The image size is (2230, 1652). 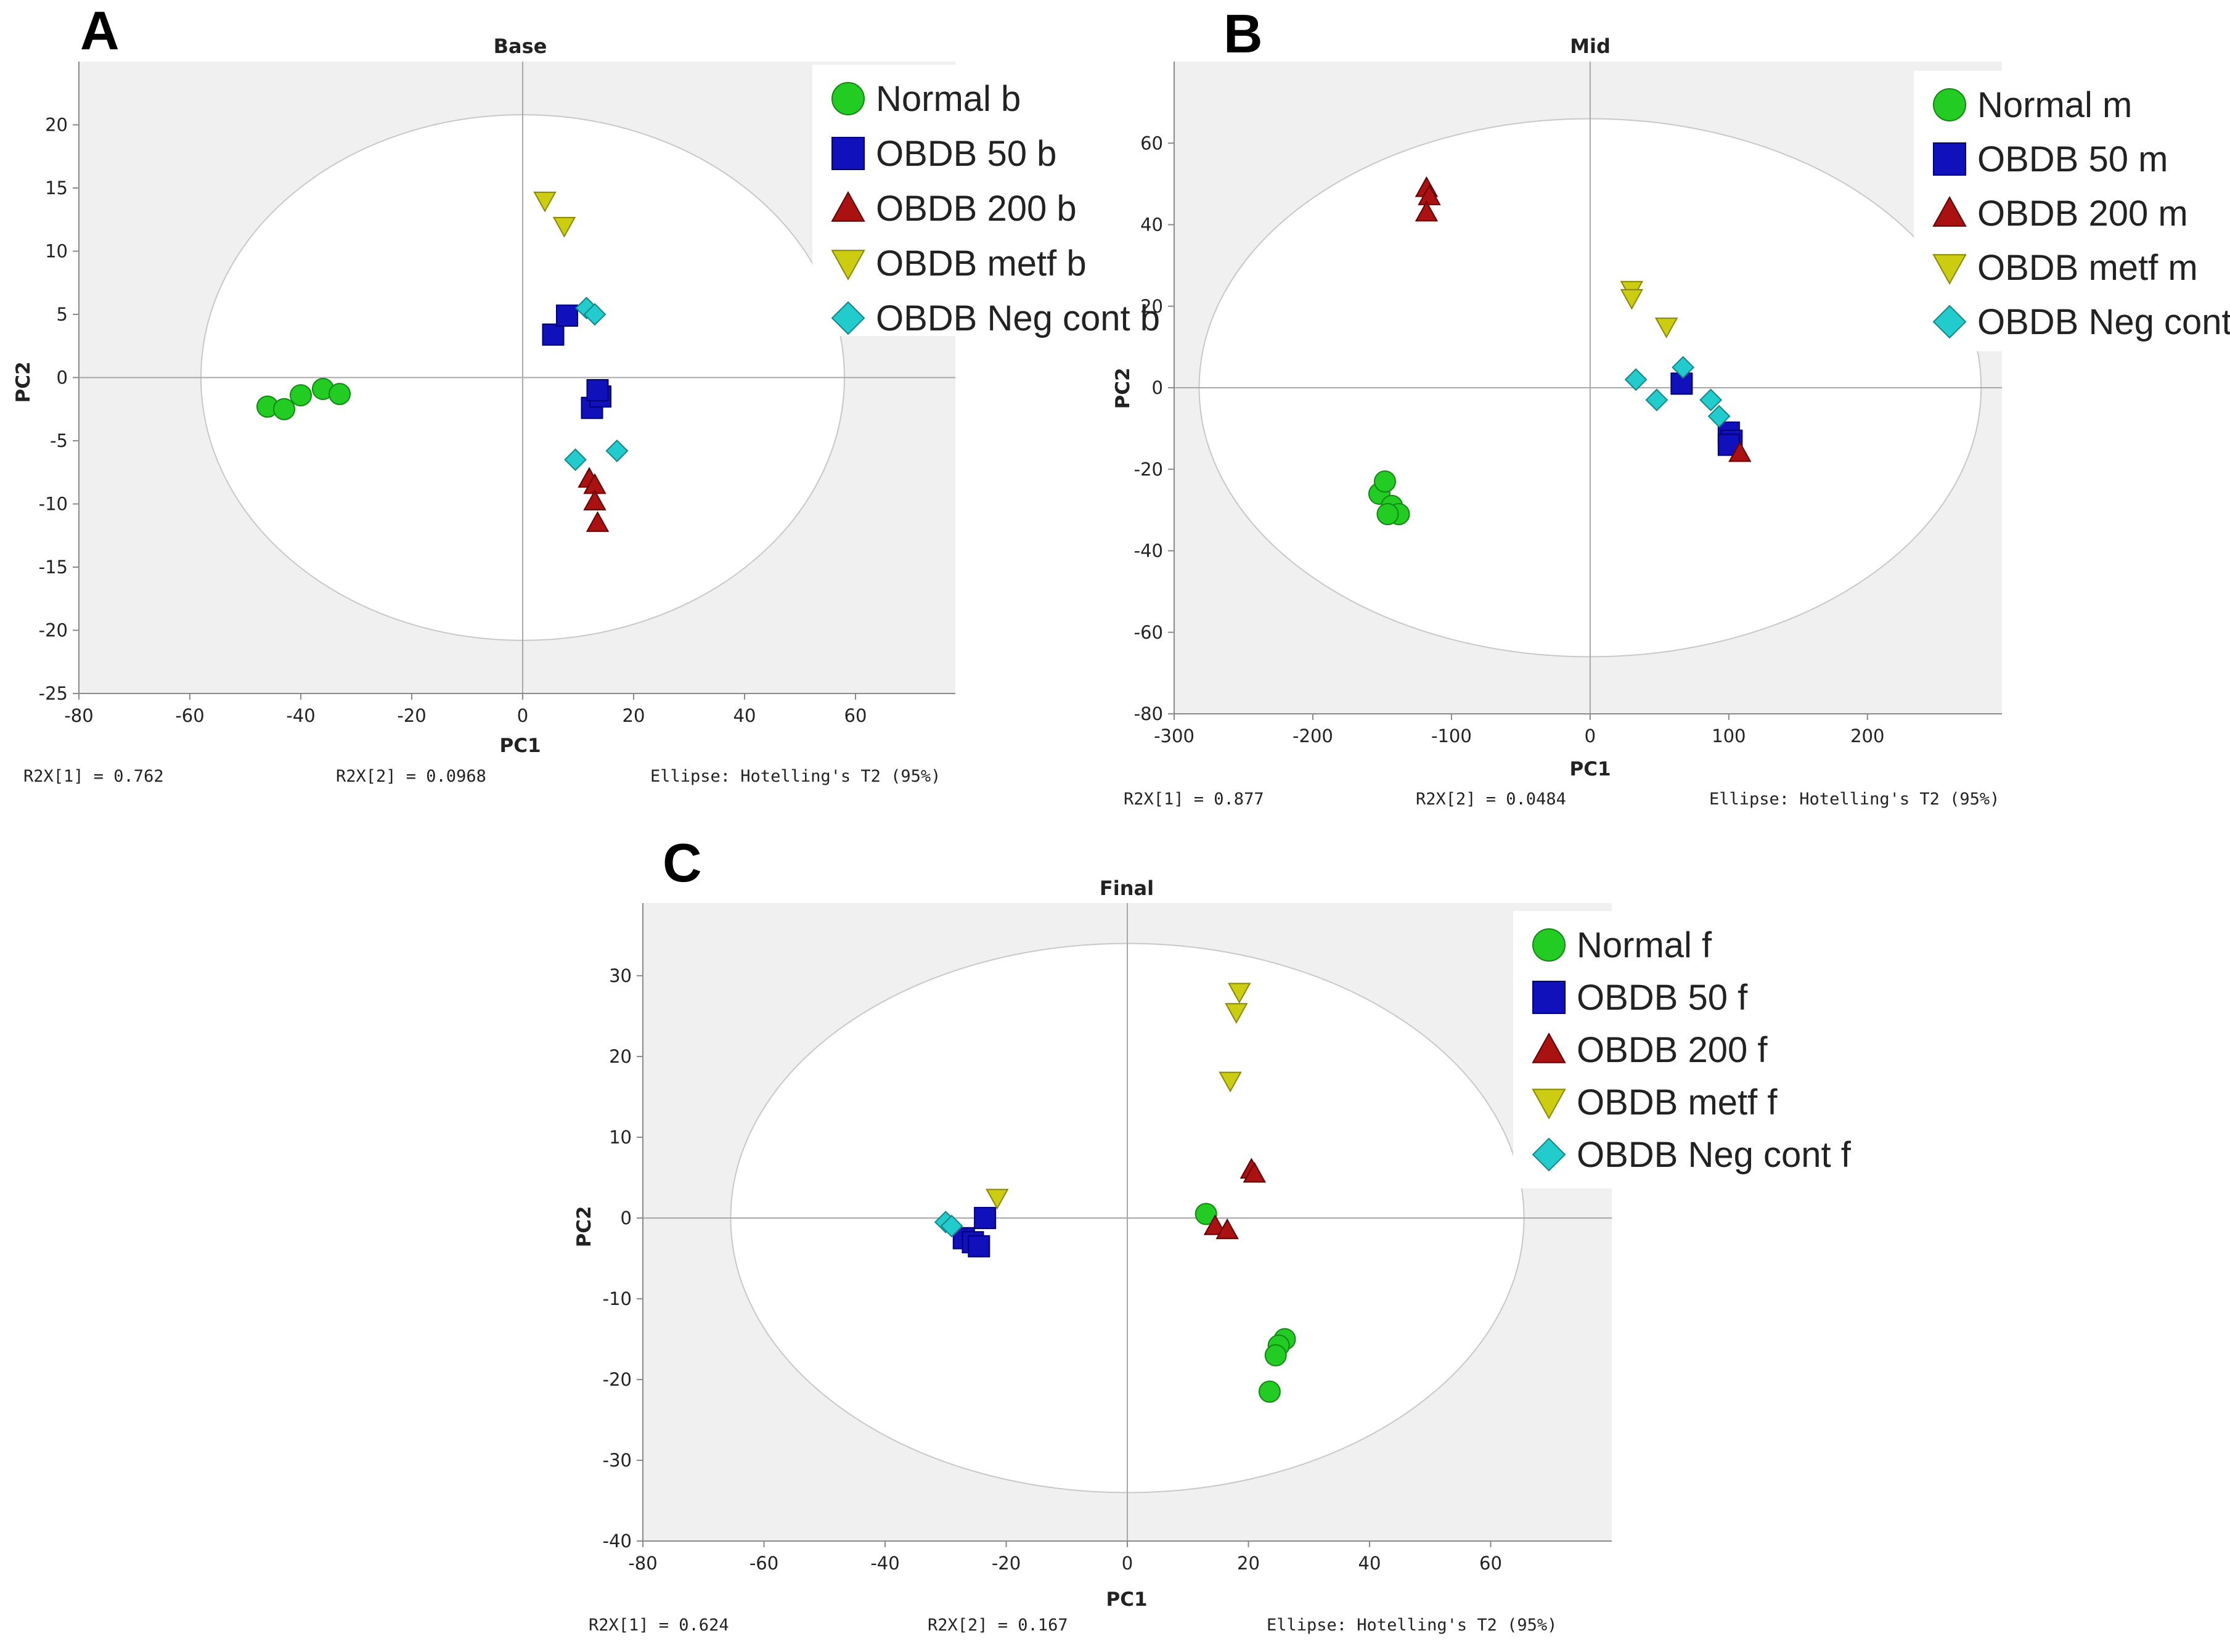 What do you see at coordinates (300, 715) in the screenshot?
I see `panel-a-x-tick-label: -40` at bounding box center [300, 715].